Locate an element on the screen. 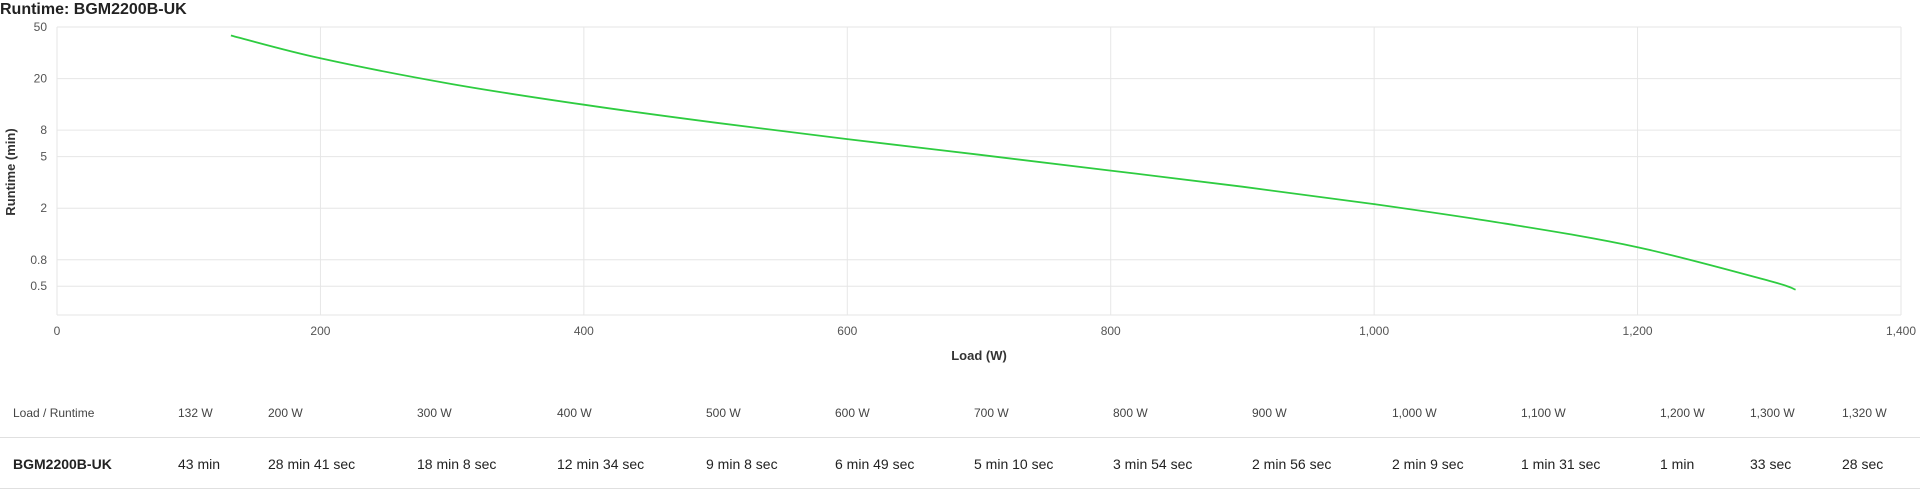 The width and height of the screenshot is (1920, 490). table-cell-runtime: 5 min 10 sec is located at coordinates (1014, 464).